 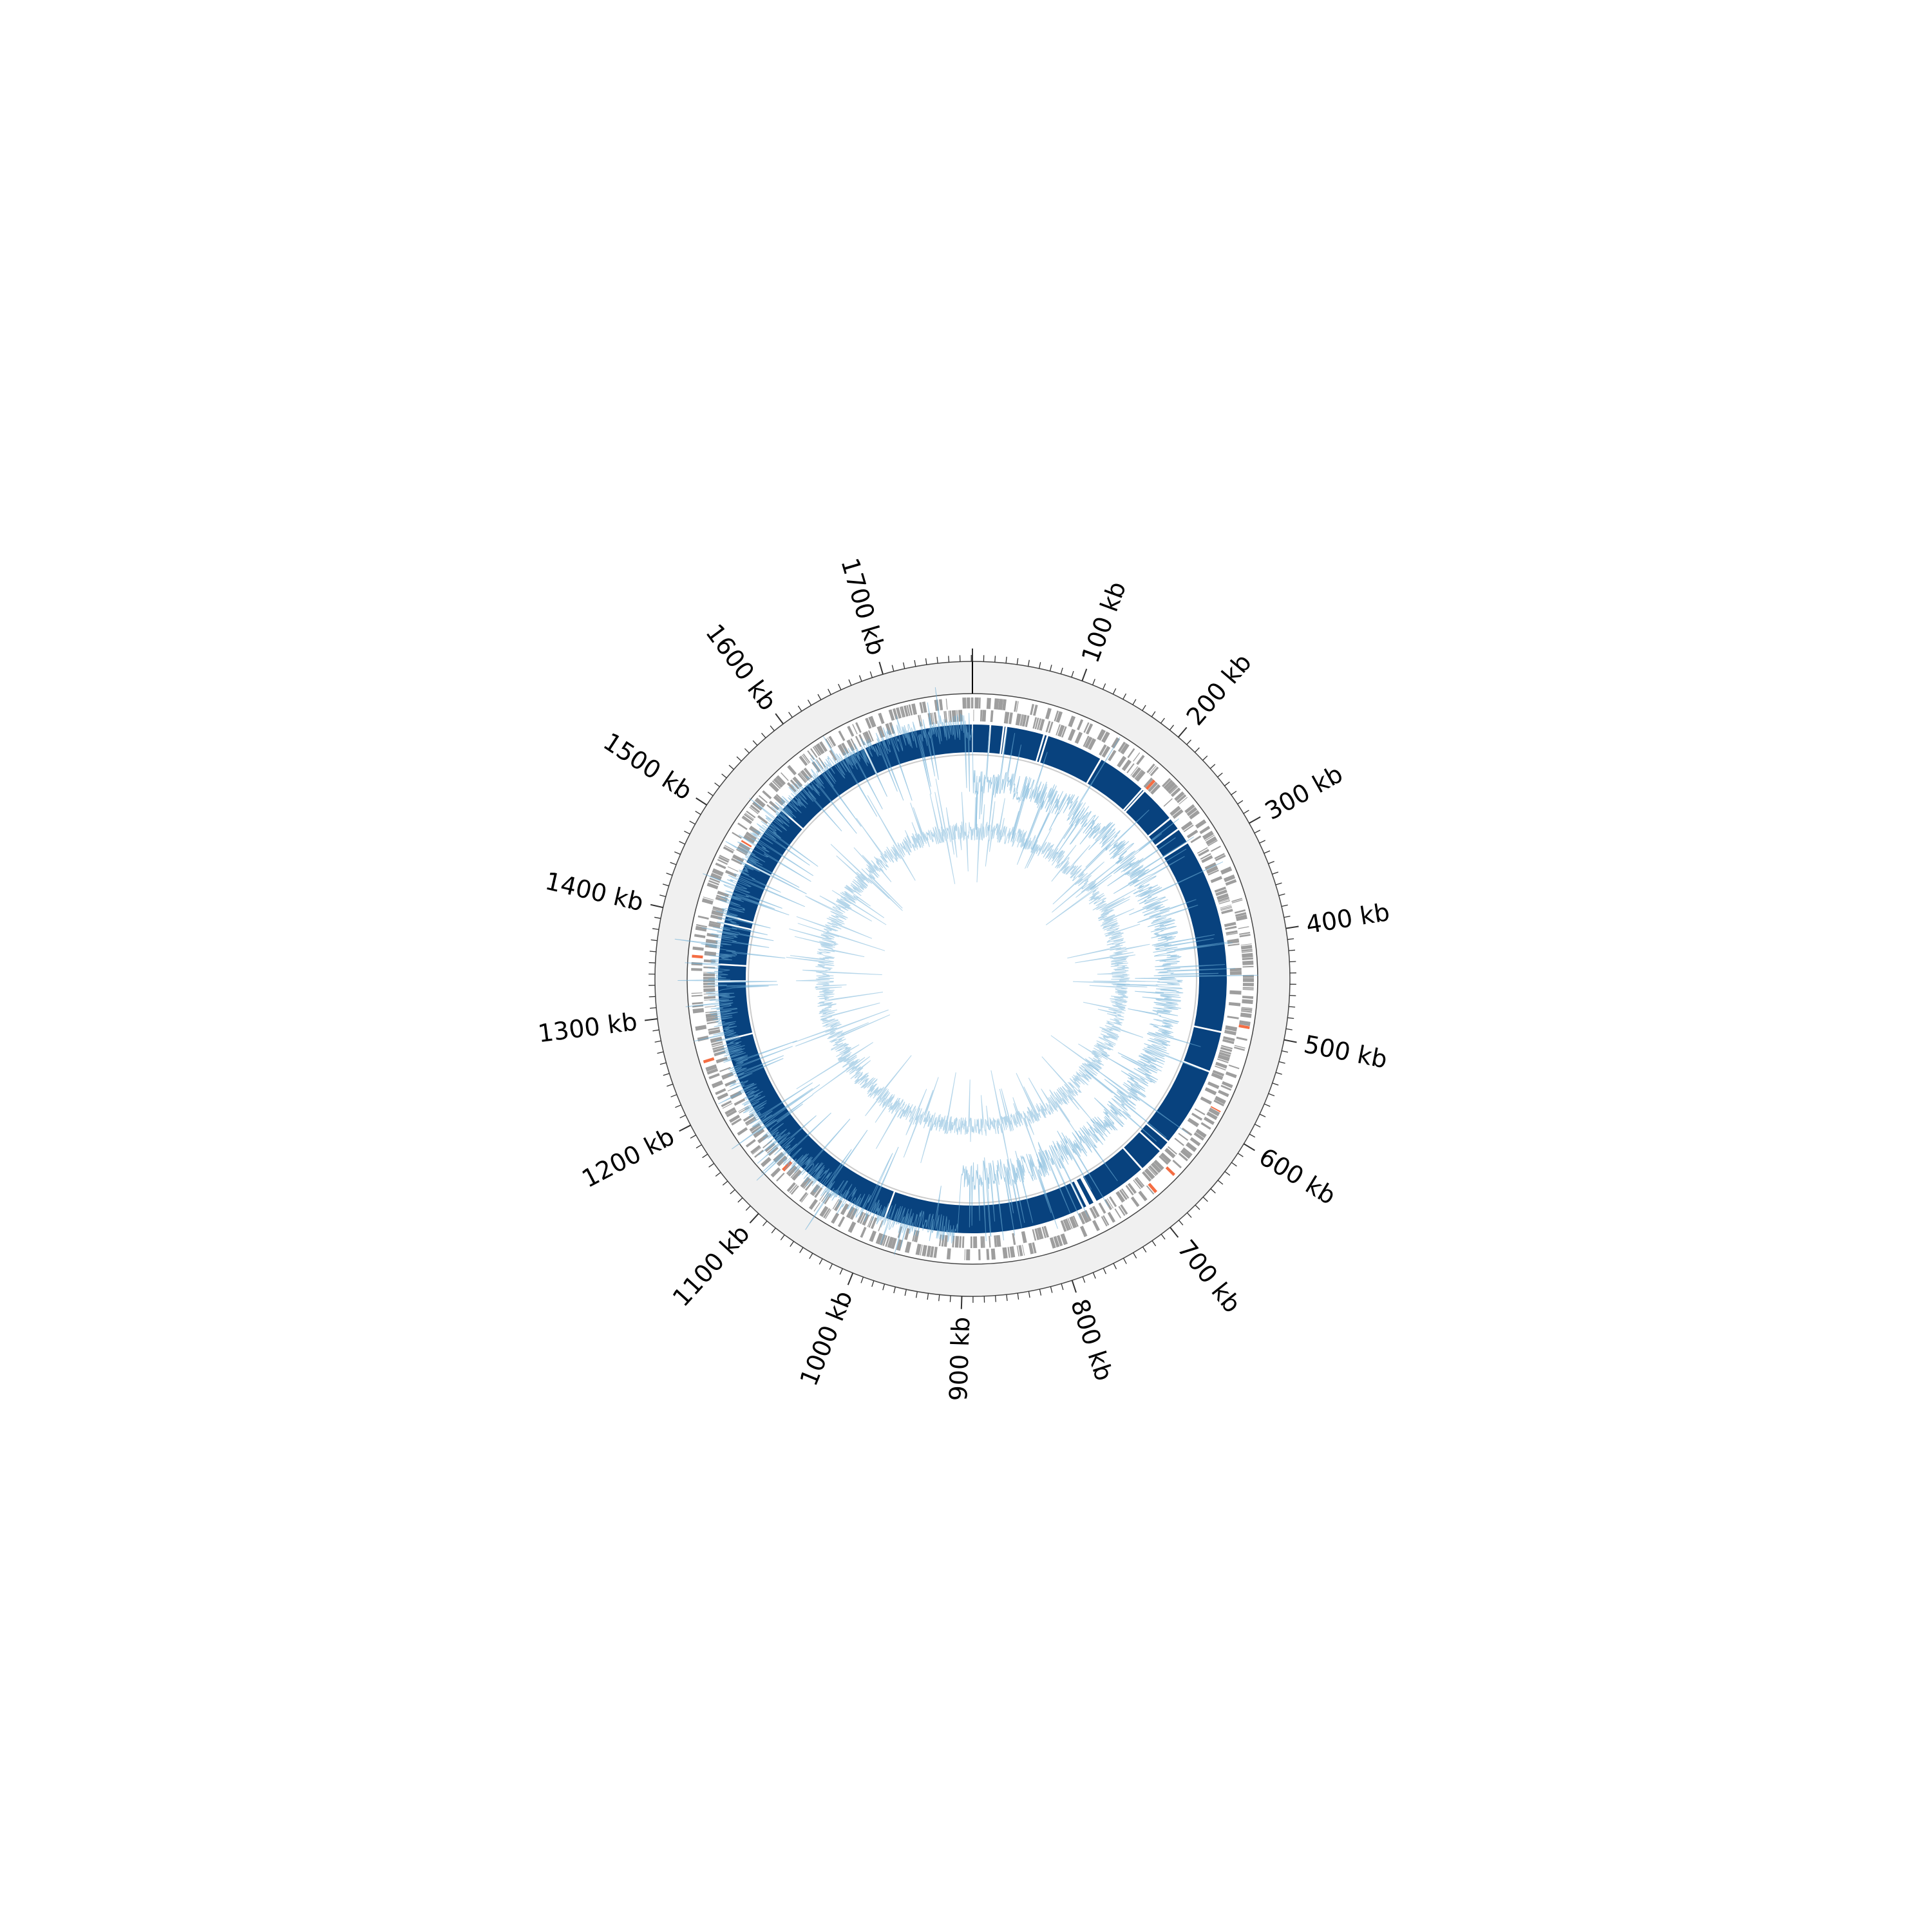 I want to click on gc-content-outline, so click(x=973, y=975).